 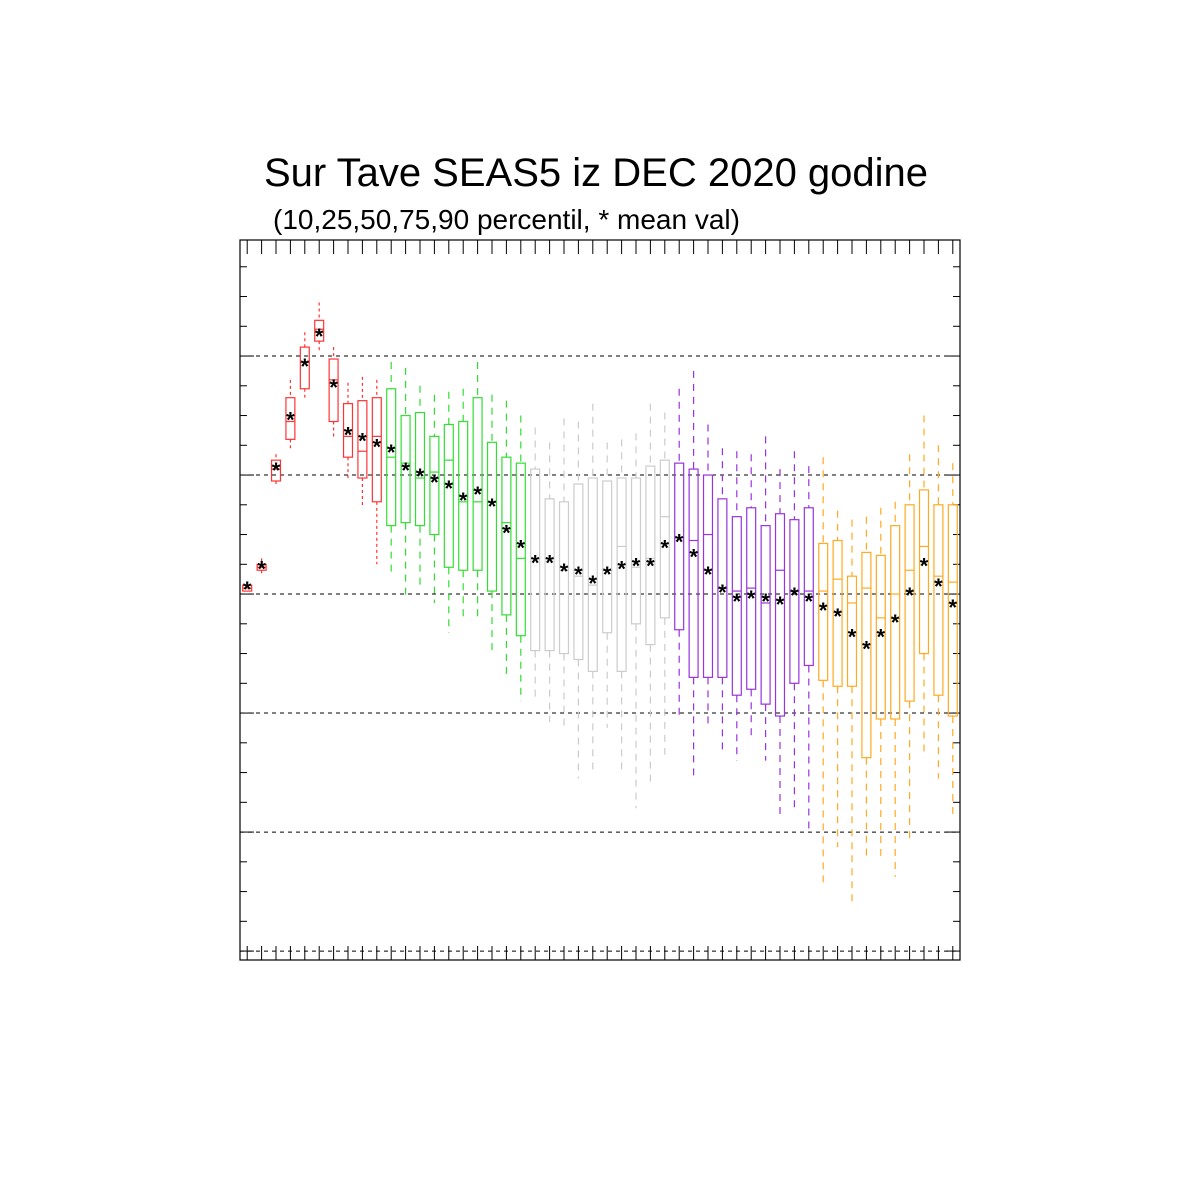 I want to click on chart-title: Sur Tave SEAS5 iz DEC 2020 godine, so click(x=596, y=173).